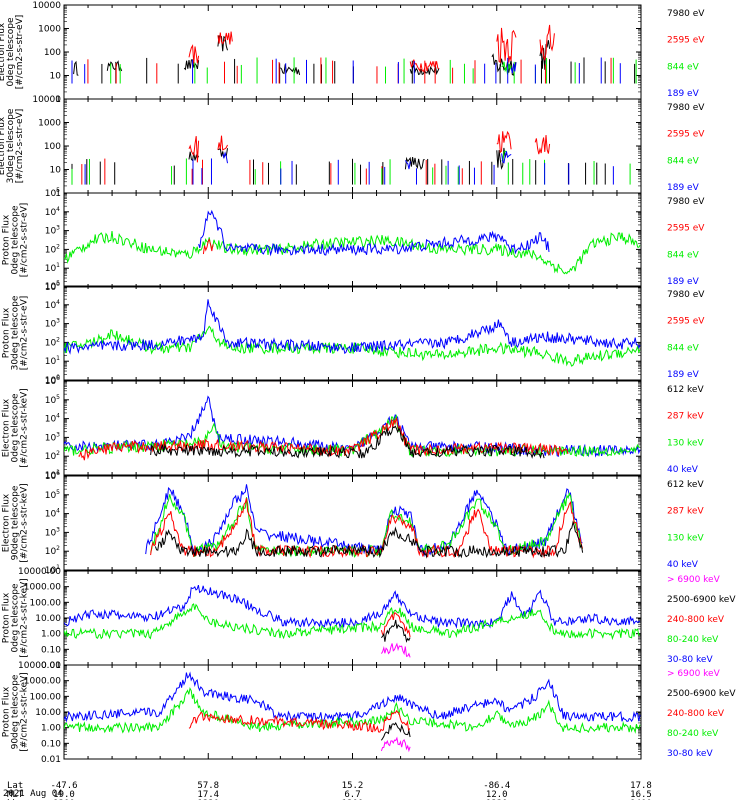 This screenshot has height=800, width=750. Describe the element at coordinates (683, 470) in the screenshot. I see `legend-entry: 40 keV` at that location.